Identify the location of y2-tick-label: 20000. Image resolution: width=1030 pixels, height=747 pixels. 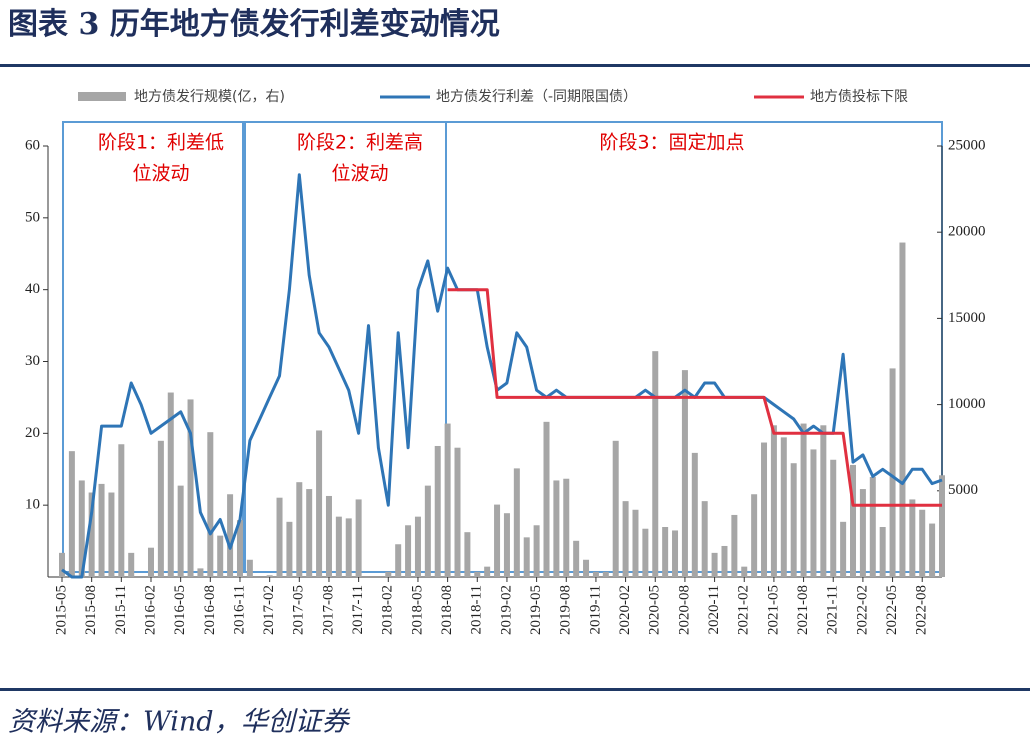
(967, 232).